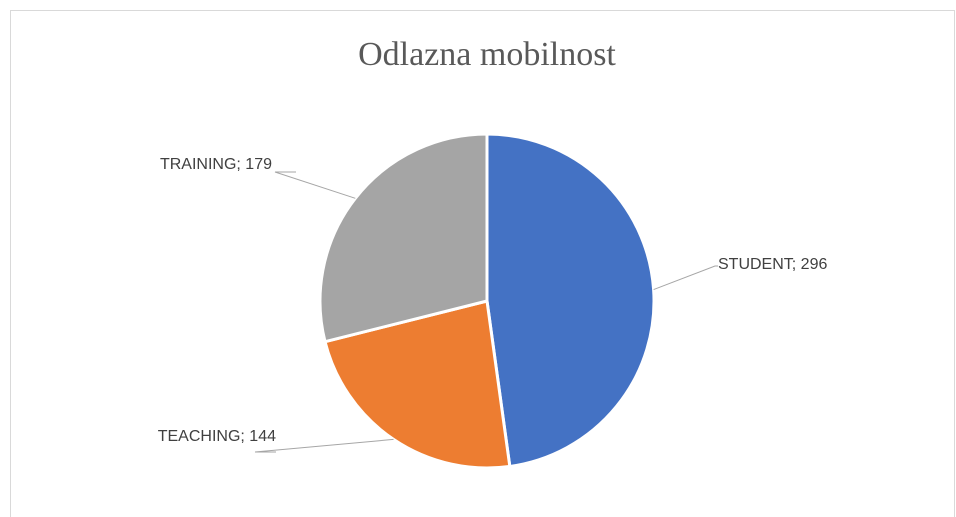  What do you see at coordinates (487, 54) in the screenshot?
I see `chart-title: Odlazna mobilnost` at bounding box center [487, 54].